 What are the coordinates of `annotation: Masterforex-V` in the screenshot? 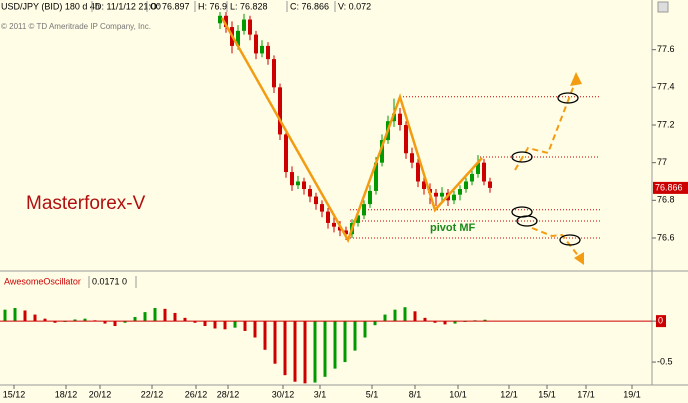 It's located at (86, 203).